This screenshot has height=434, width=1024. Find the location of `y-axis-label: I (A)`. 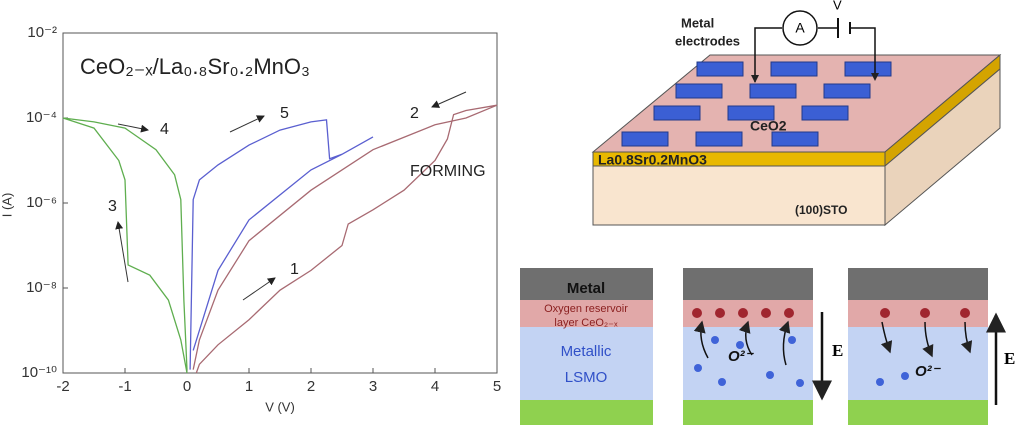

y-axis-label: I (A) is located at coordinates (7, 205).